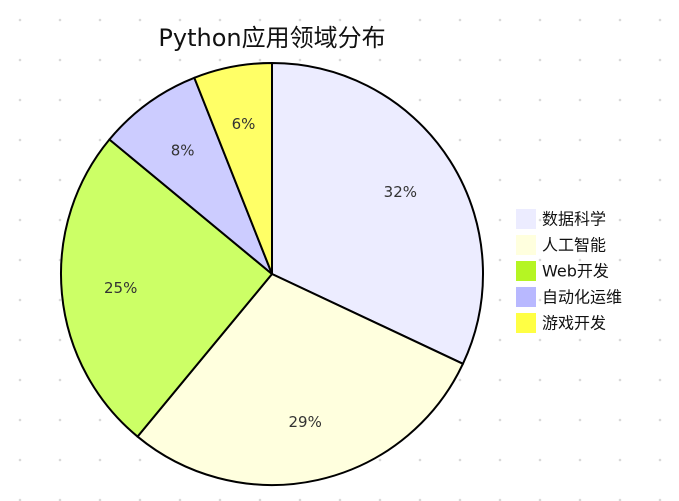  What do you see at coordinates (582, 297) in the screenshot?
I see `legend-label-3: 自动化运维` at bounding box center [582, 297].